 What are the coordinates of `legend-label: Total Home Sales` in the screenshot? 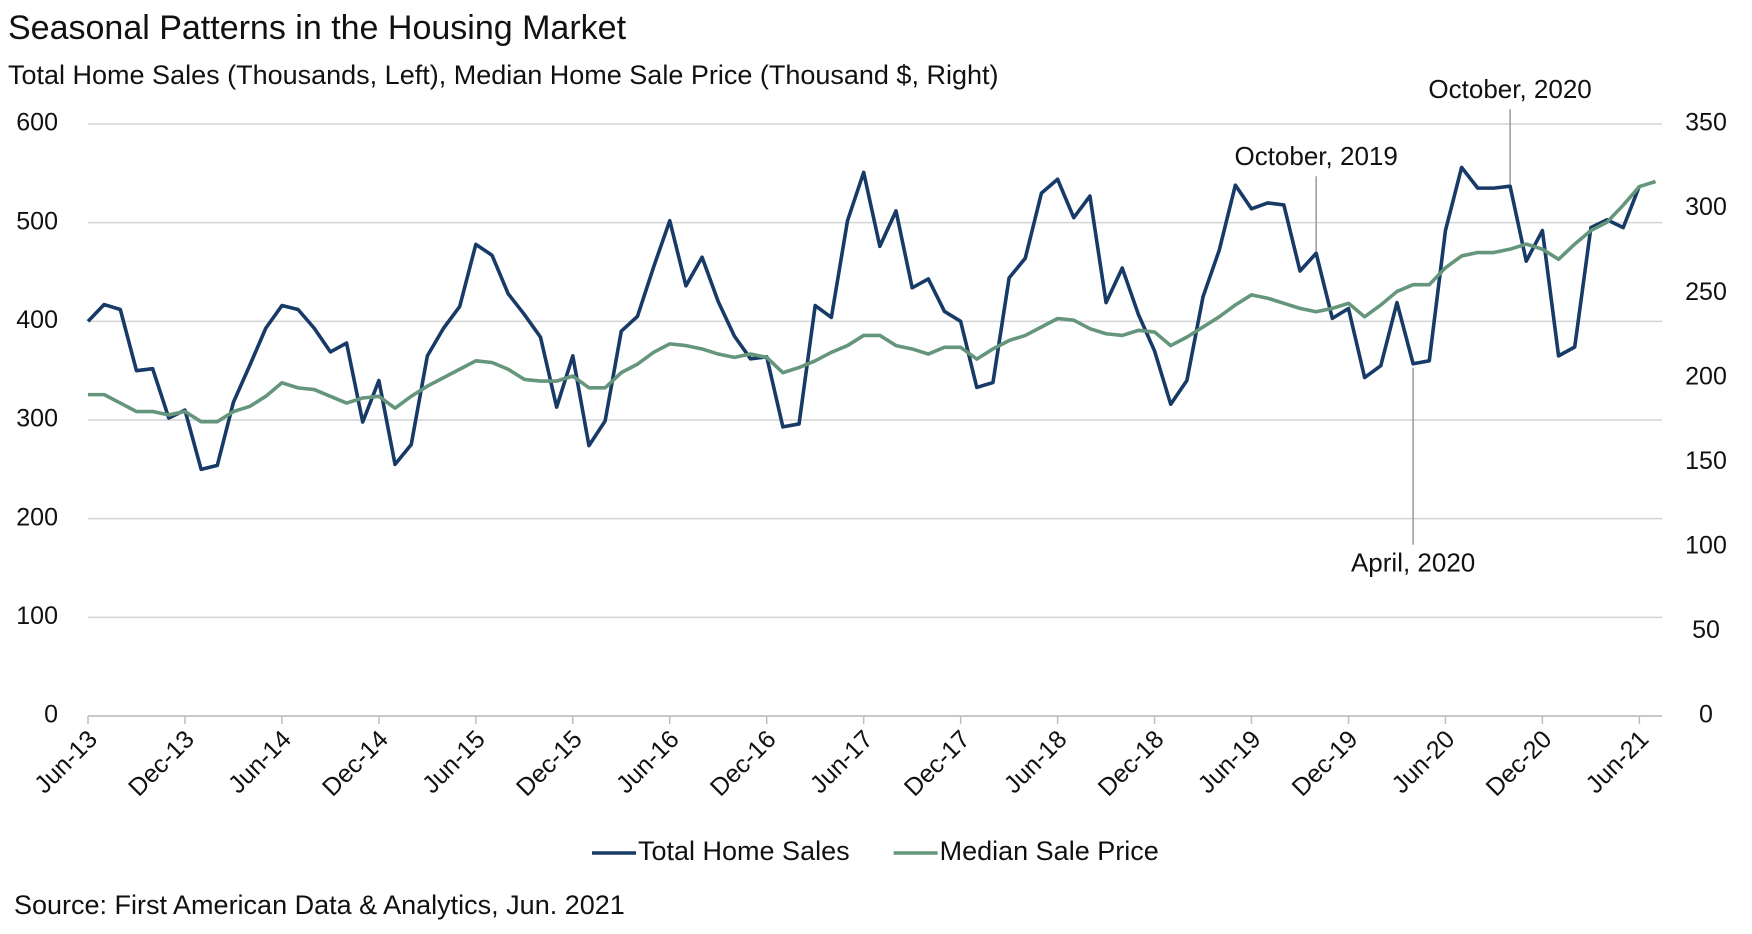 It's located at (744, 851).